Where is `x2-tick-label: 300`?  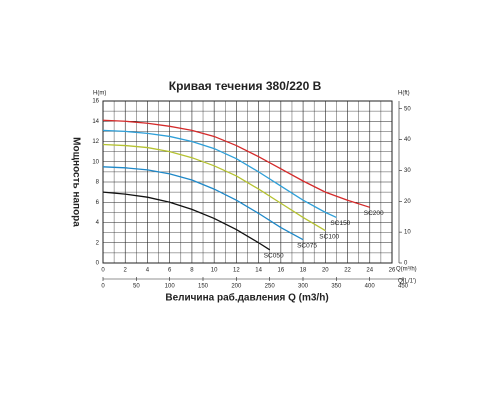 x2-tick-label: 300 is located at coordinates (303, 287).